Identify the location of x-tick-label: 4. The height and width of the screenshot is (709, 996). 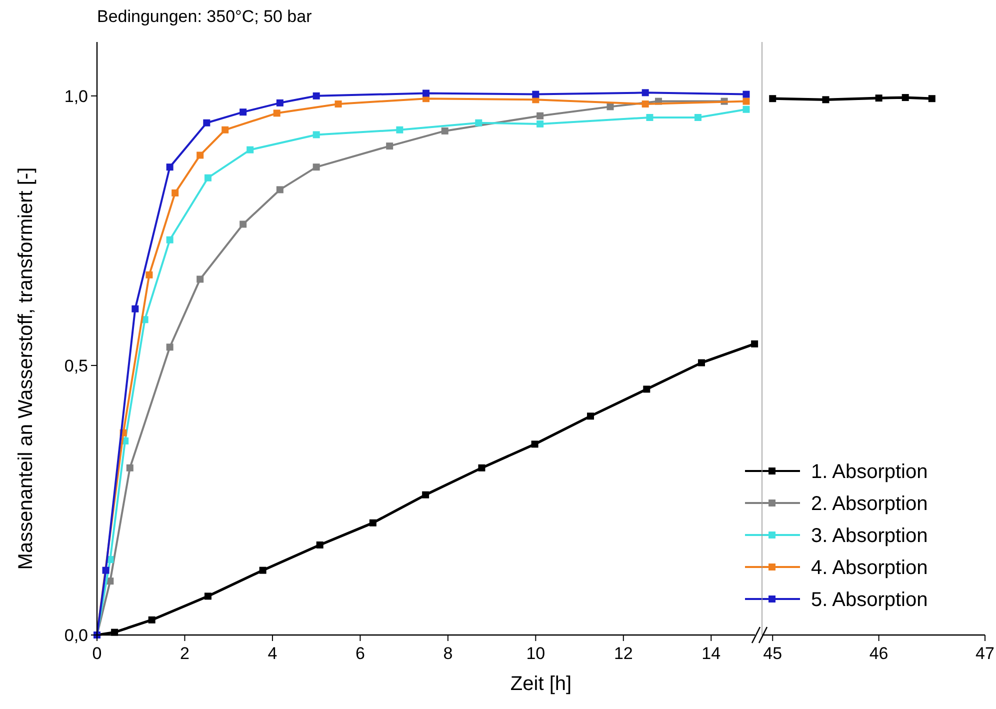
(273, 653).